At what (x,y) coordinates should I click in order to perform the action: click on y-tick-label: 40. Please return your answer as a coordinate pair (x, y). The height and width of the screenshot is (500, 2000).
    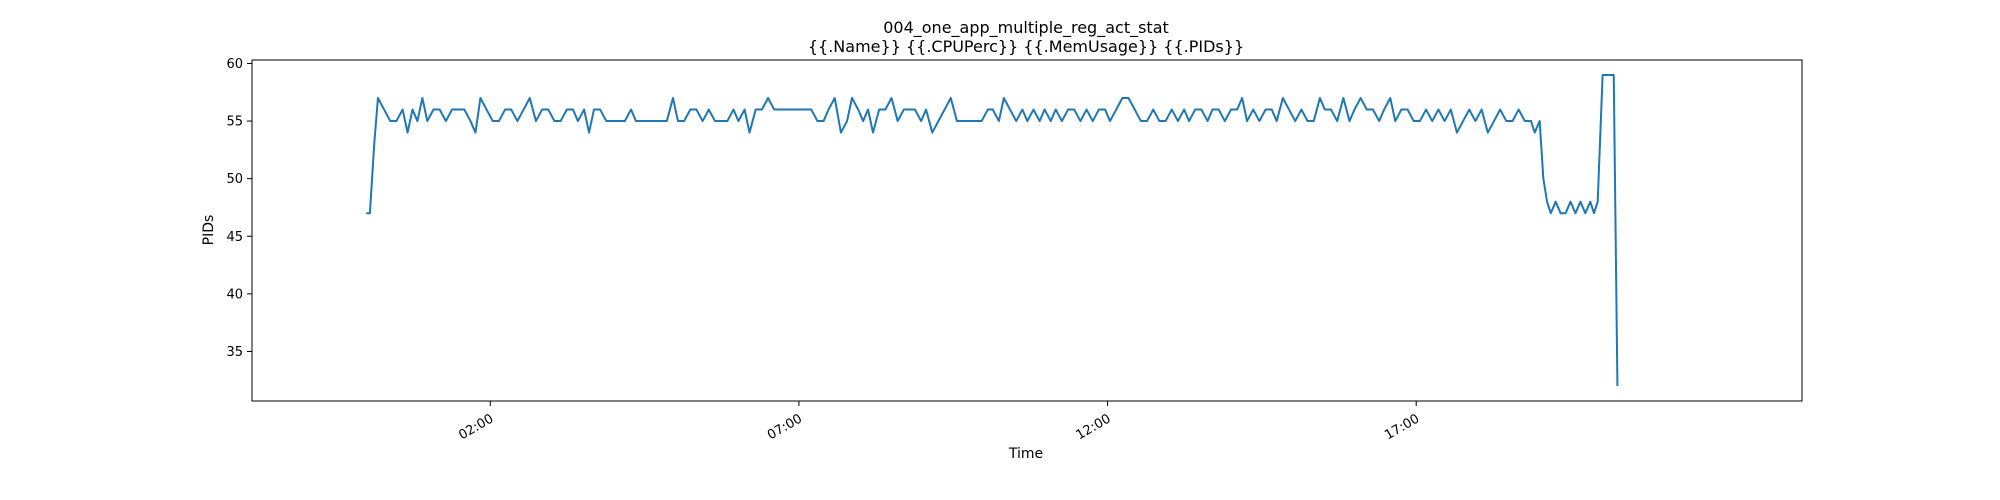
    Looking at the image, I should click on (234, 294).